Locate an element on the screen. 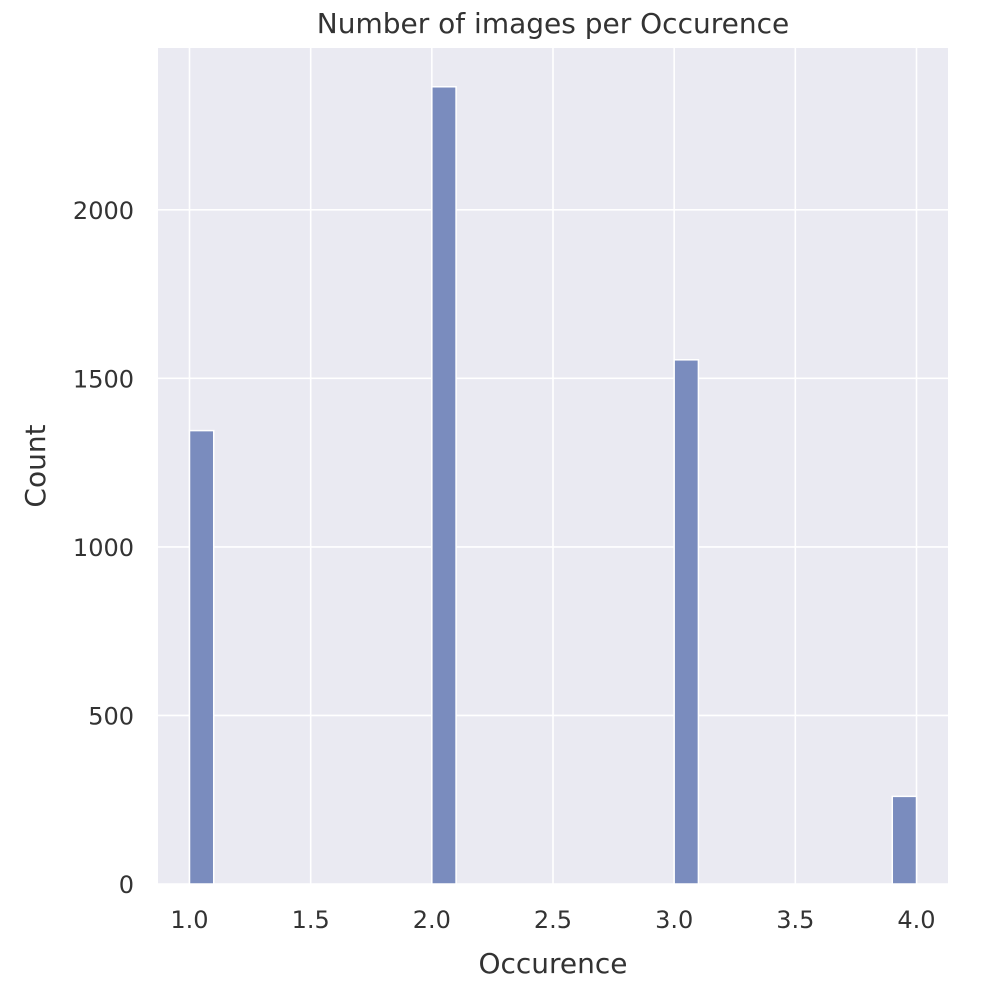 This screenshot has width=986, height=996. y-tick-labels: 0 500 1000 1500 2000 is located at coordinates (103, 548).